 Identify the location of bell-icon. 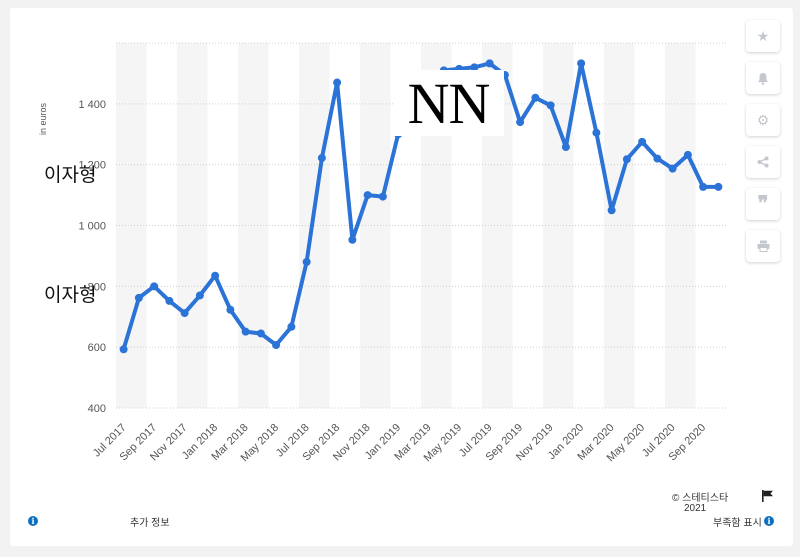
(763, 78).